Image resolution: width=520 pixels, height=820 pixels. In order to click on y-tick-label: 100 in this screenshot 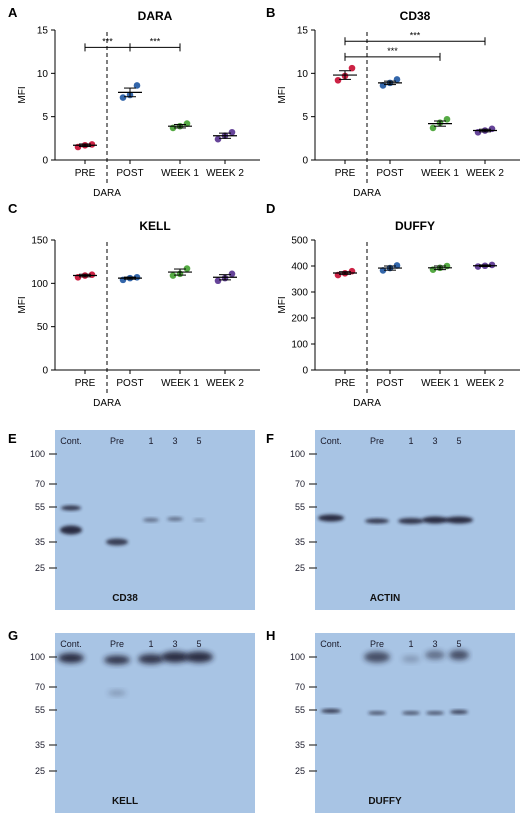, I will do `click(299, 345)`.